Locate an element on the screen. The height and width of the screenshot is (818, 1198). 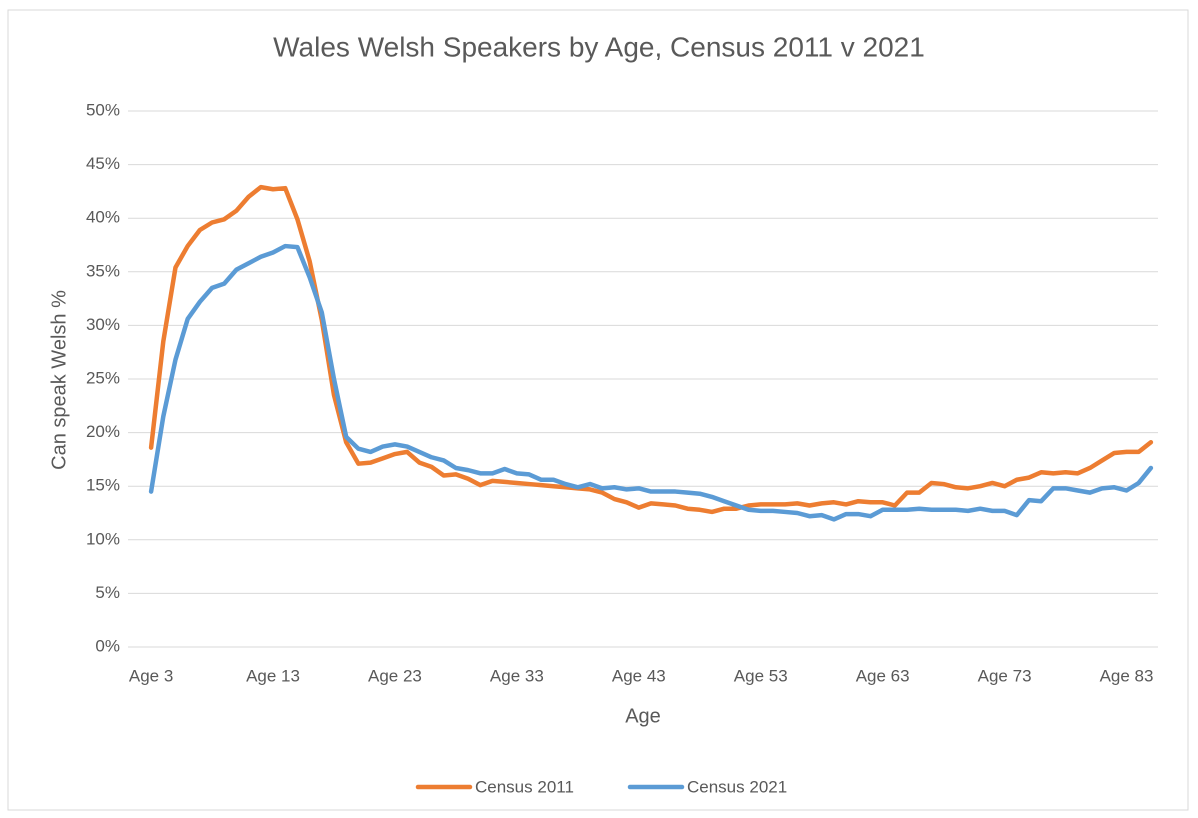
x-tick-label: Age 73 is located at coordinates (1005, 675).